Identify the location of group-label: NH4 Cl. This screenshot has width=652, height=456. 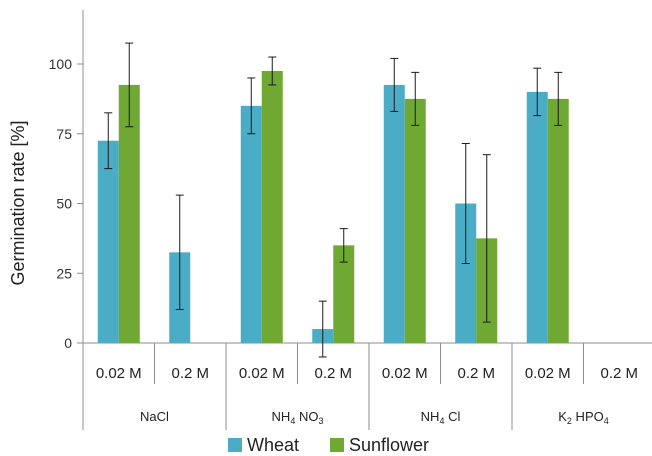
(441, 417).